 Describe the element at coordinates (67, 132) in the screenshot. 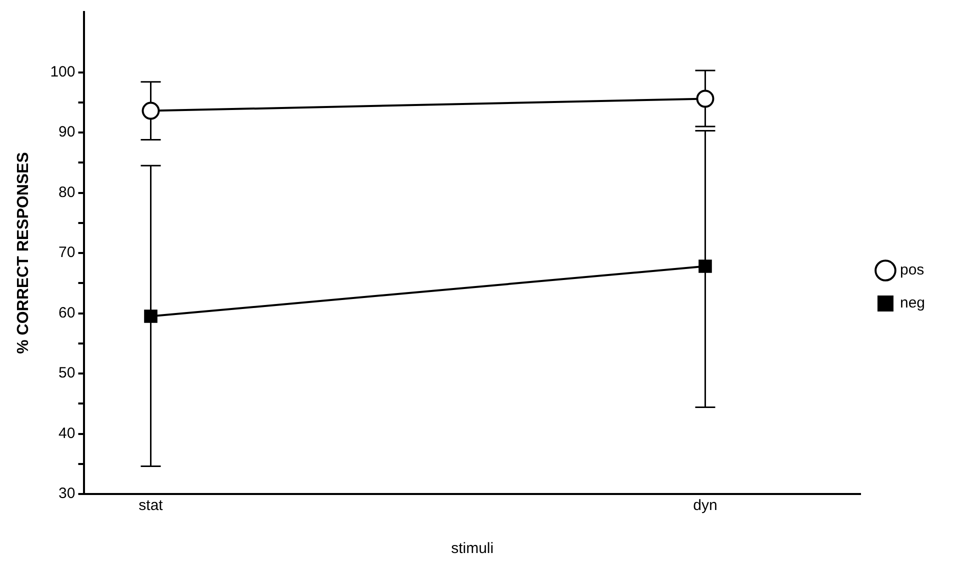

I see `y-tick-label: 90` at that location.